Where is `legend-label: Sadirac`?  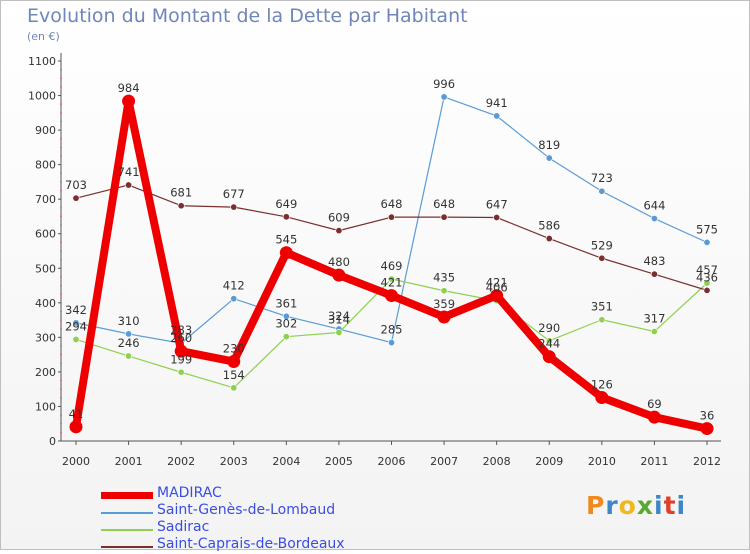 legend-label: Sadirac is located at coordinates (183, 527).